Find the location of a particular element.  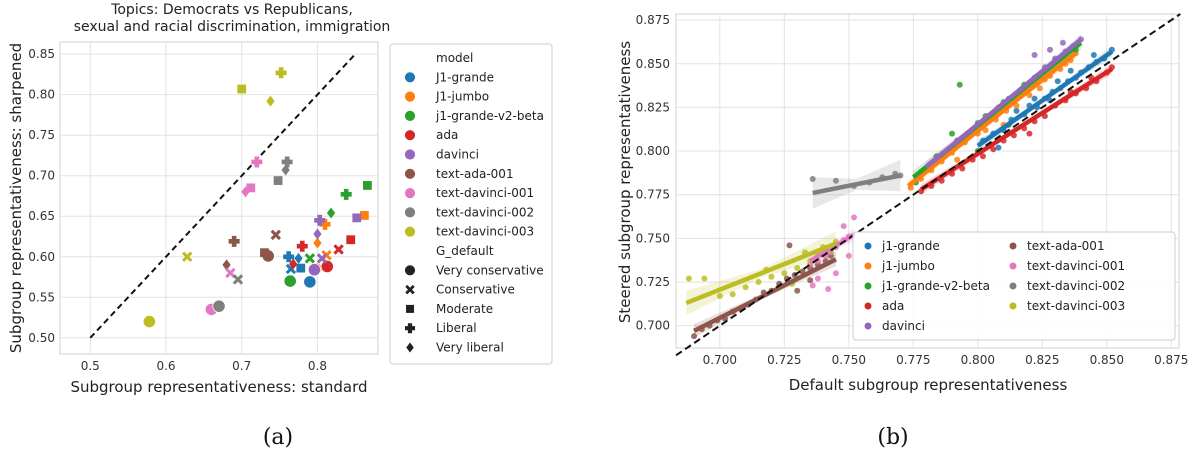

panel-a-legend-marker-conservative is located at coordinates (410, 289).